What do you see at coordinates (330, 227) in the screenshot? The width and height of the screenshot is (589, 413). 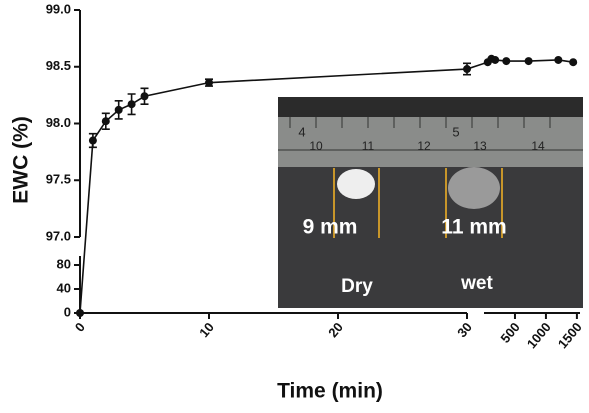 I see `inset-label: 9 mm` at bounding box center [330, 227].